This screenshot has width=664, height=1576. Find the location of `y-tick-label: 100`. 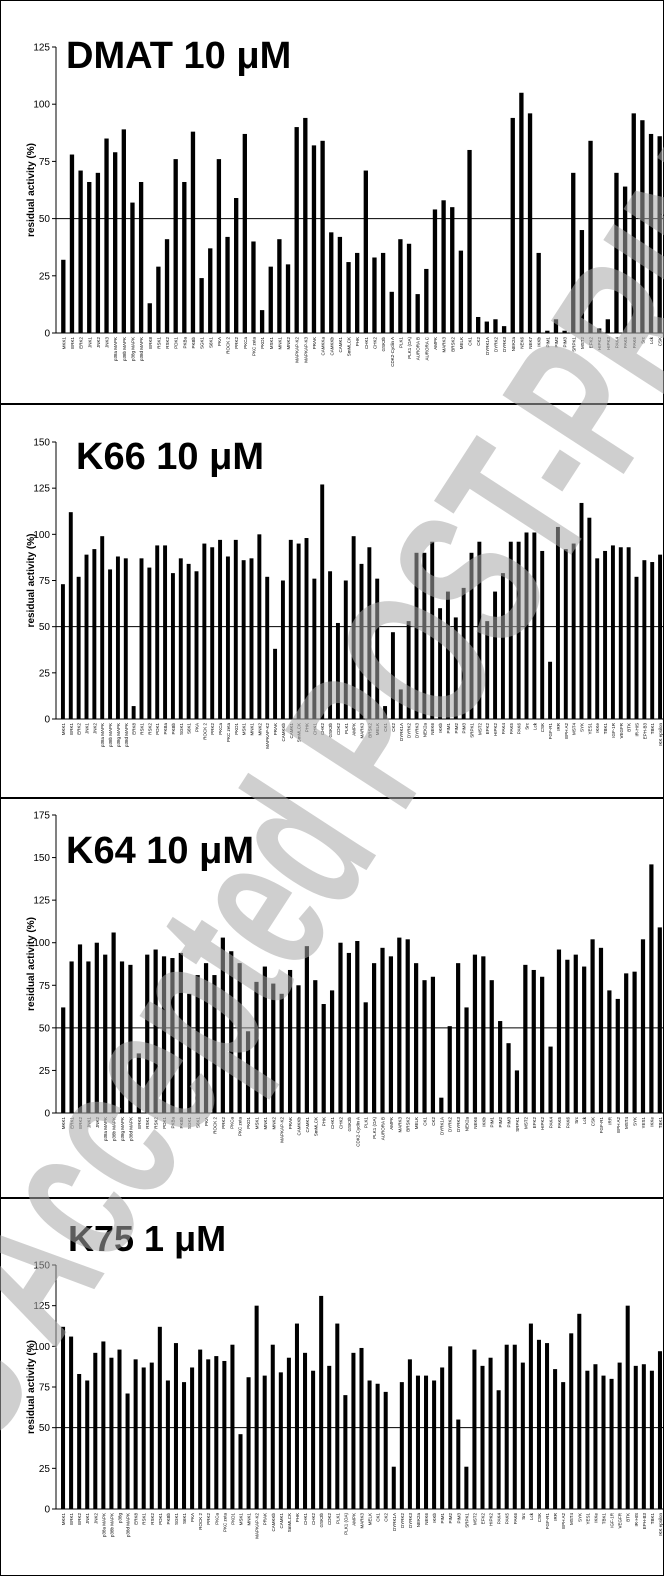

y-tick-label: 100 is located at coordinates (41, 105).